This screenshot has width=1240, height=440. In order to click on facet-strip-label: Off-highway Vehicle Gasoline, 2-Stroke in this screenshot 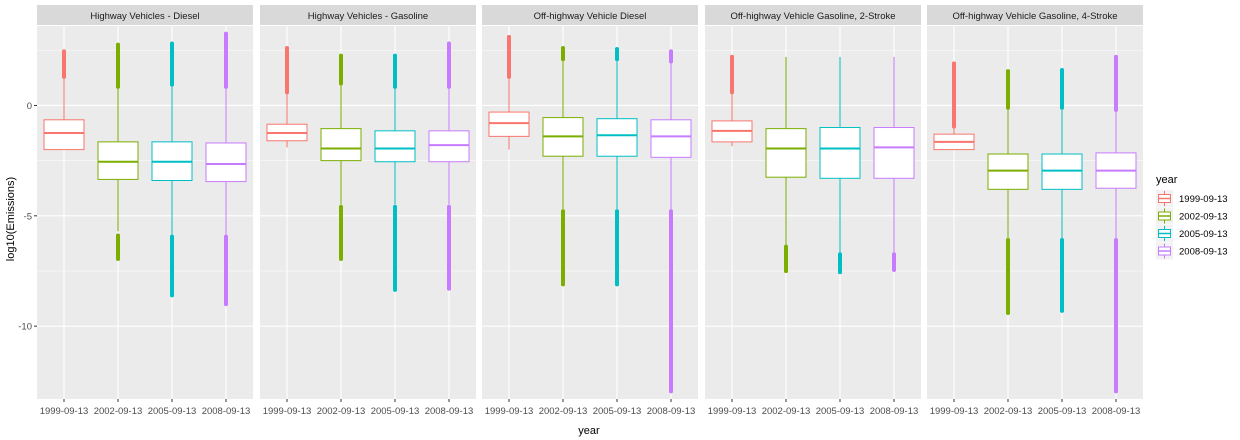, I will do `click(812, 16)`.